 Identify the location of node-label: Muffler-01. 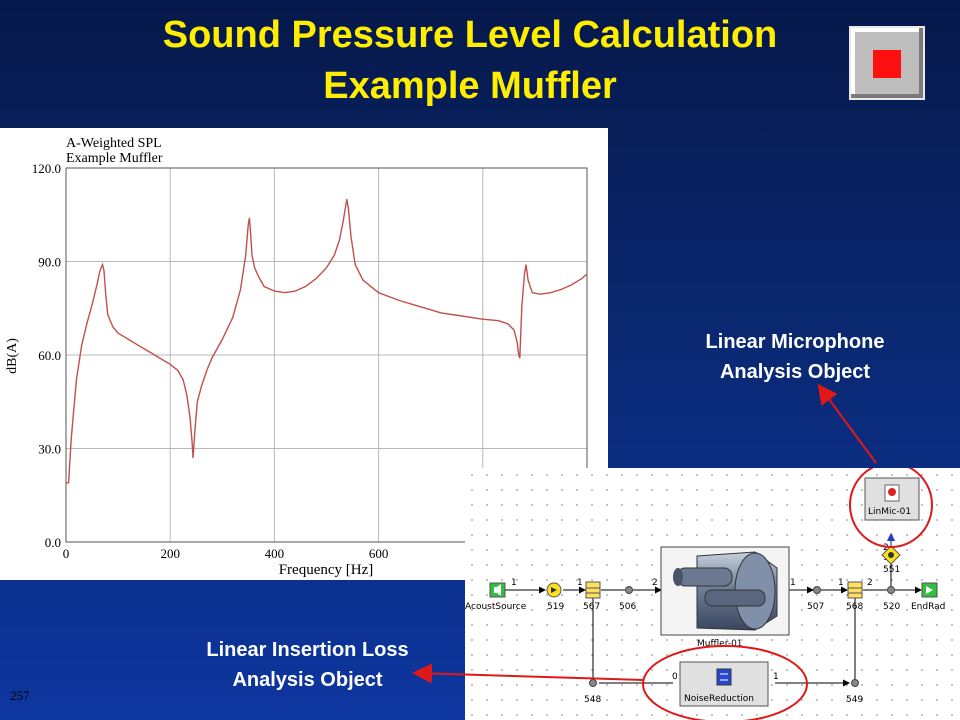
(720, 644).